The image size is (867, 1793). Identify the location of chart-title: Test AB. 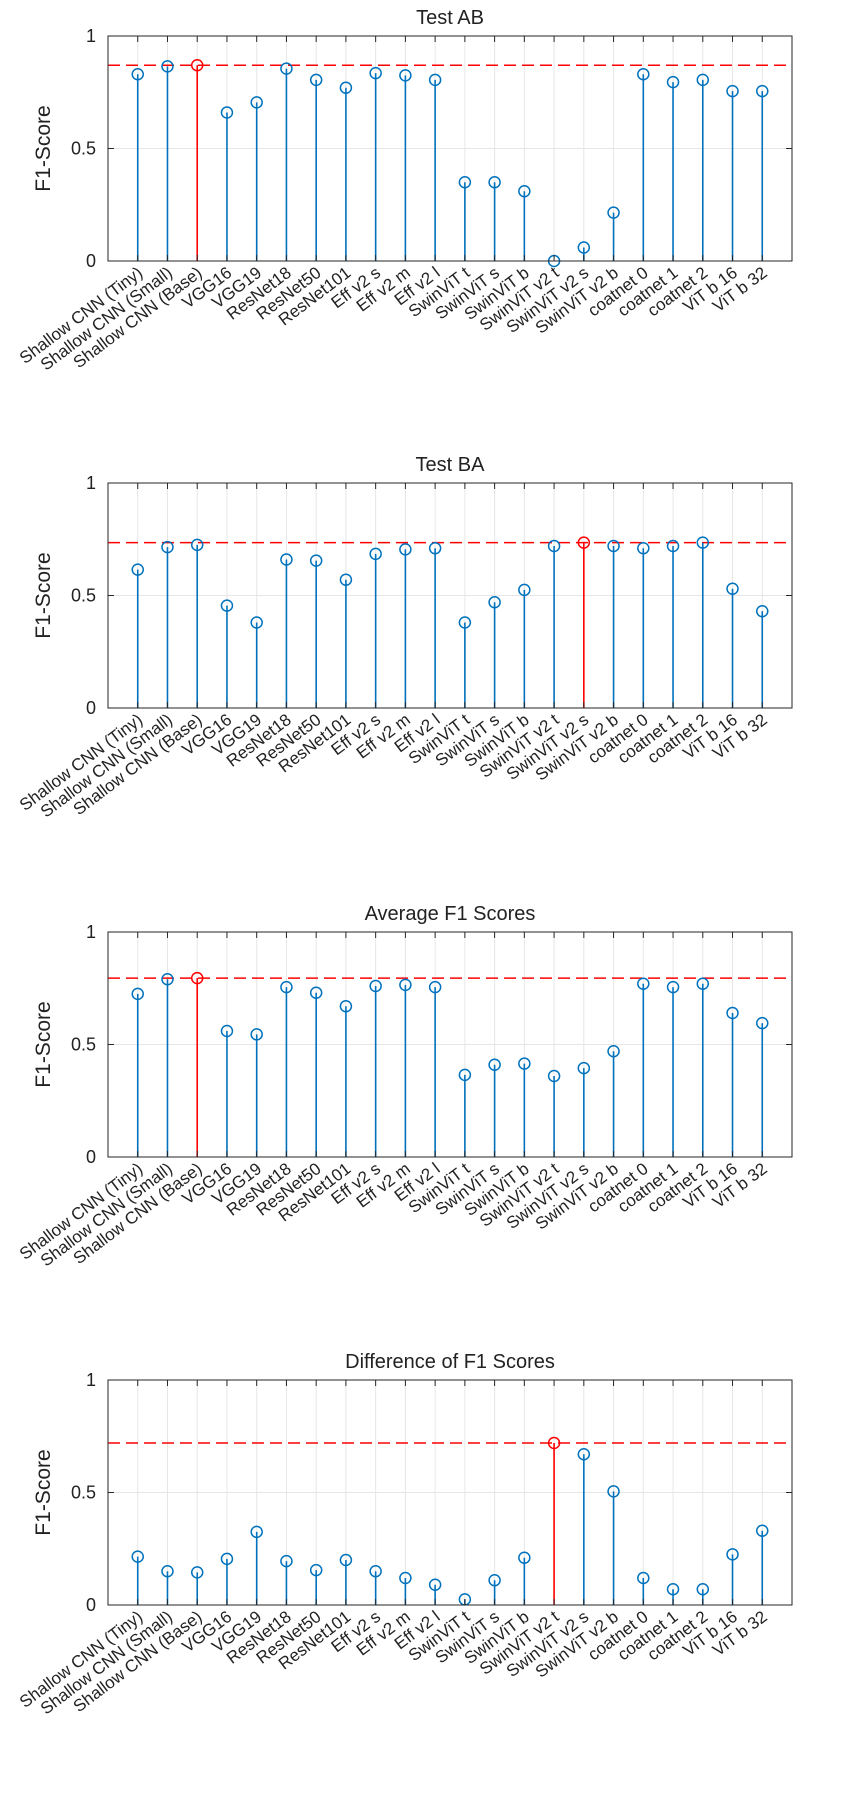
(450, 18).